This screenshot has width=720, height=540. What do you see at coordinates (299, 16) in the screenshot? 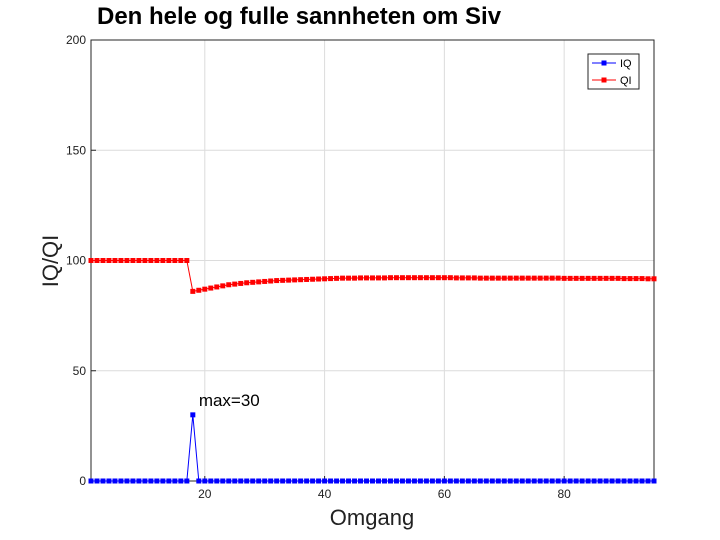
I see `chart-title: Den hele og fulle sannheten om Siv` at bounding box center [299, 16].